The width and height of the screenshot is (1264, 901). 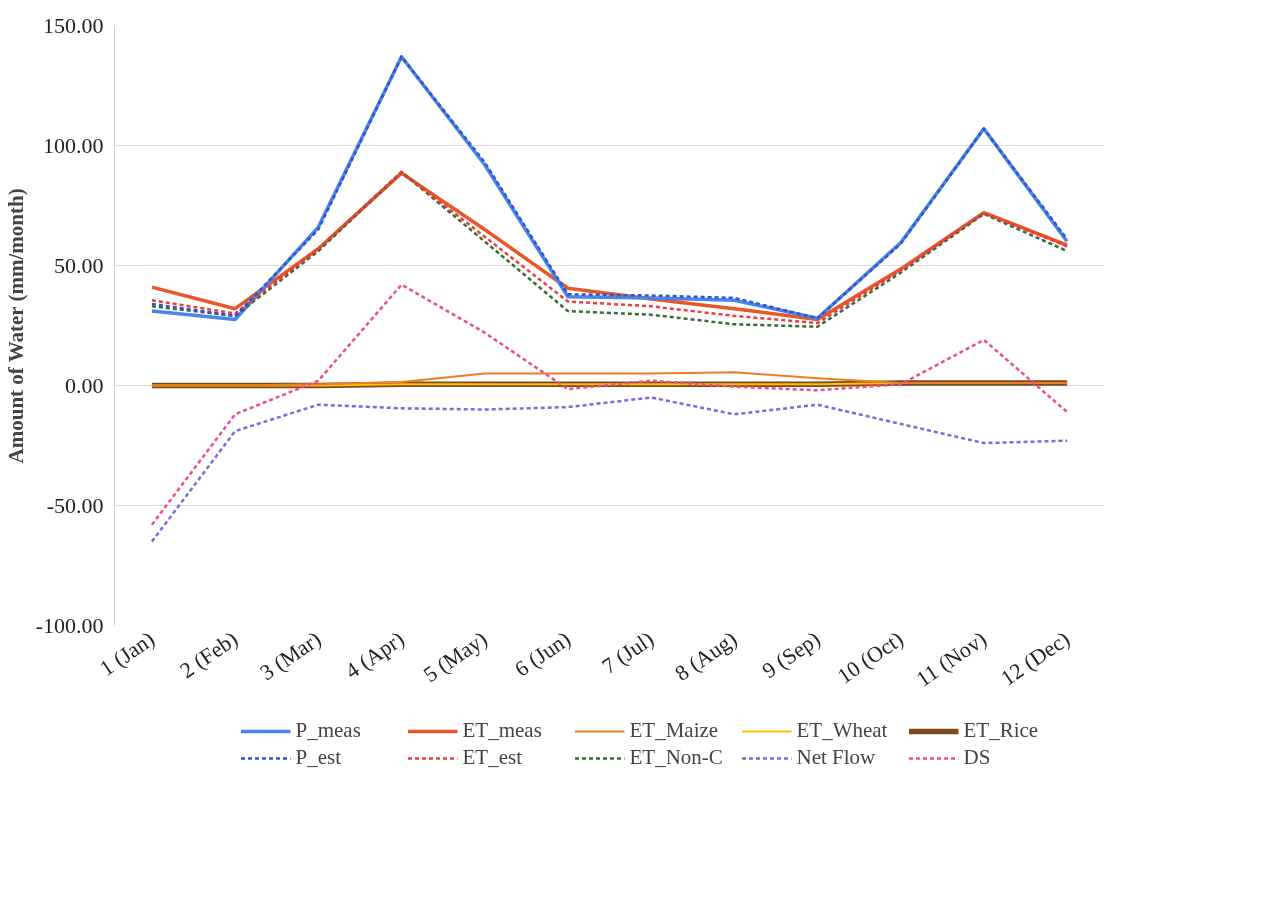 What do you see at coordinates (977, 757) in the screenshot?
I see `legend-label: DS` at bounding box center [977, 757].